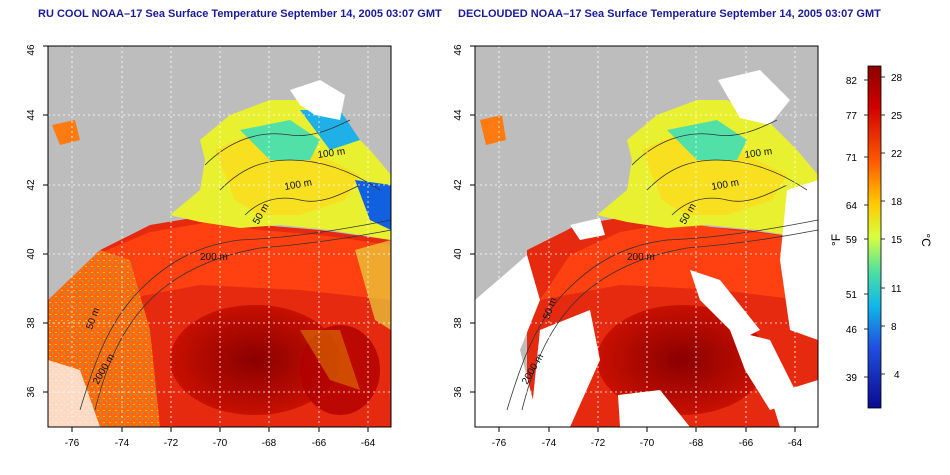  What do you see at coordinates (897, 154) in the screenshot?
I see `celsius-tick: 22` at bounding box center [897, 154].